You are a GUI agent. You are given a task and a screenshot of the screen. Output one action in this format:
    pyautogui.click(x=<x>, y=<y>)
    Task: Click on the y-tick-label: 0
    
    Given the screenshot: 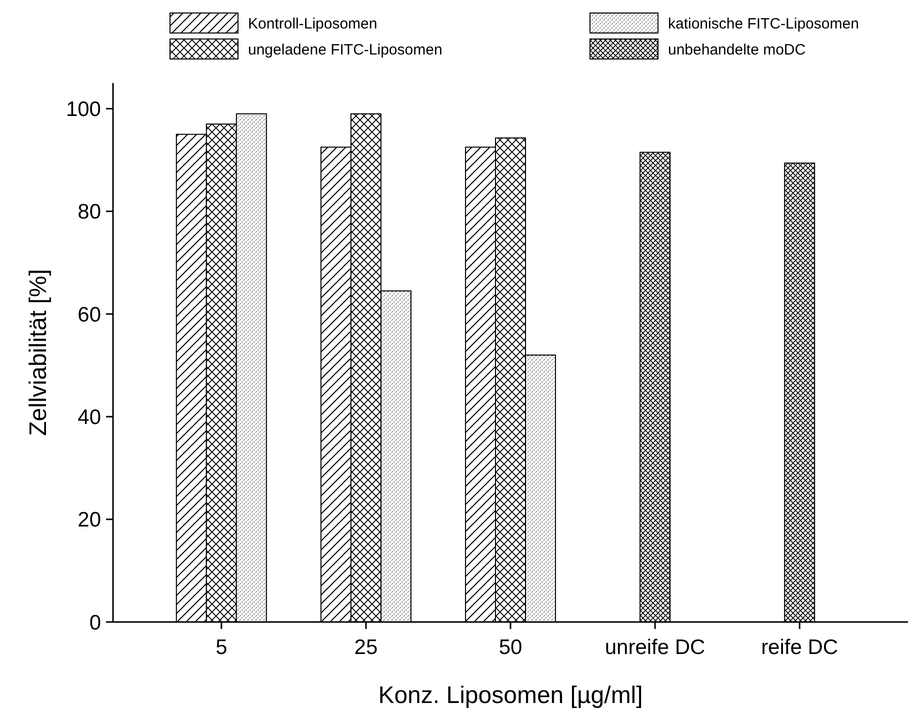 What is the action you would take?
    pyautogui.click(x=95, y=622)
    